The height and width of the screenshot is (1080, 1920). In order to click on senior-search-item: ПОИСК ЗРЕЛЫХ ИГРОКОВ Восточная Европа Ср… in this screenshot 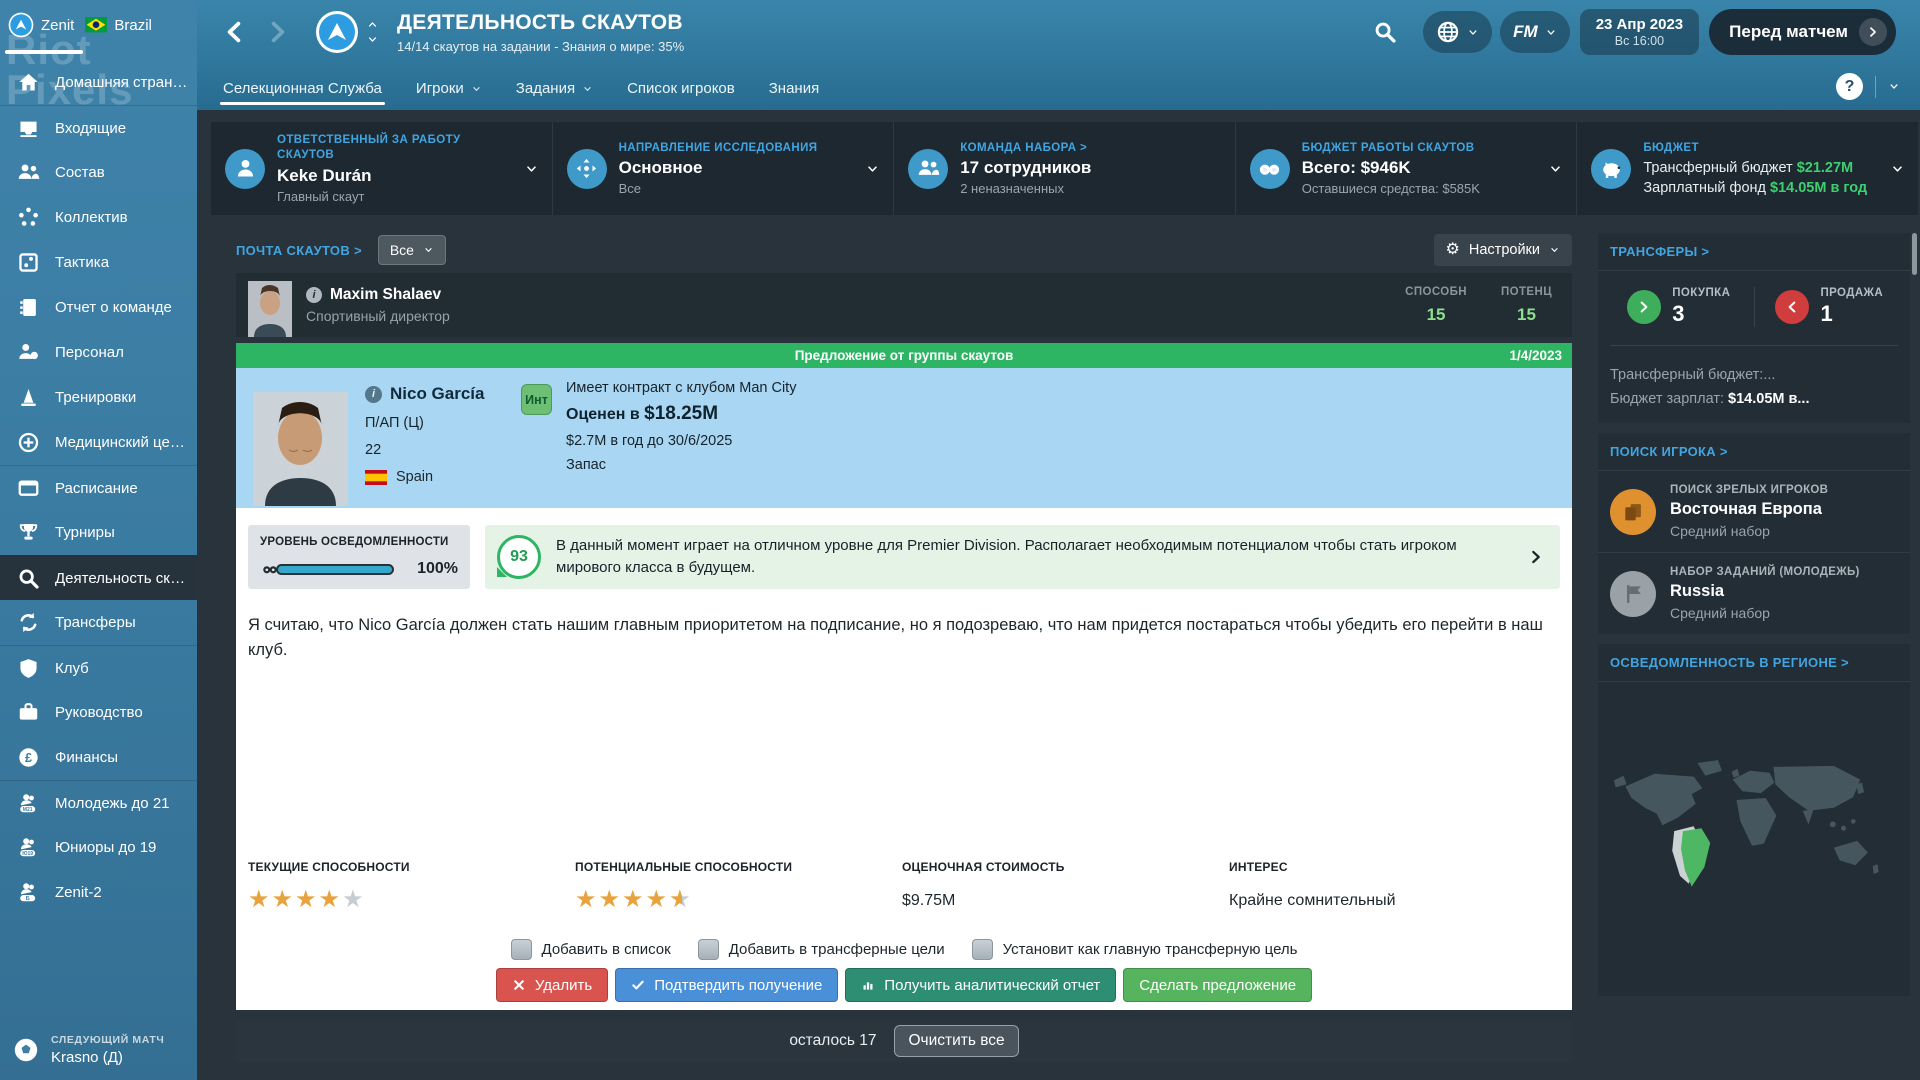, I will do `click(1754, 511)`.